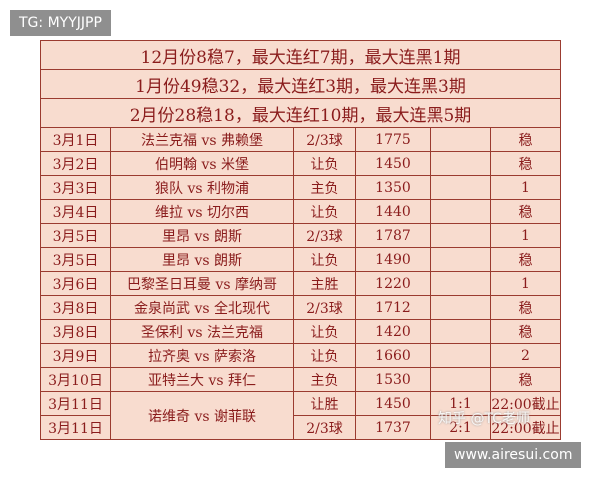 The image size is (600, 480). What do you see at coordinates (460, 427) in the screenshot?
I see `score-cell: 2:1` at bounding box center [460, 427].